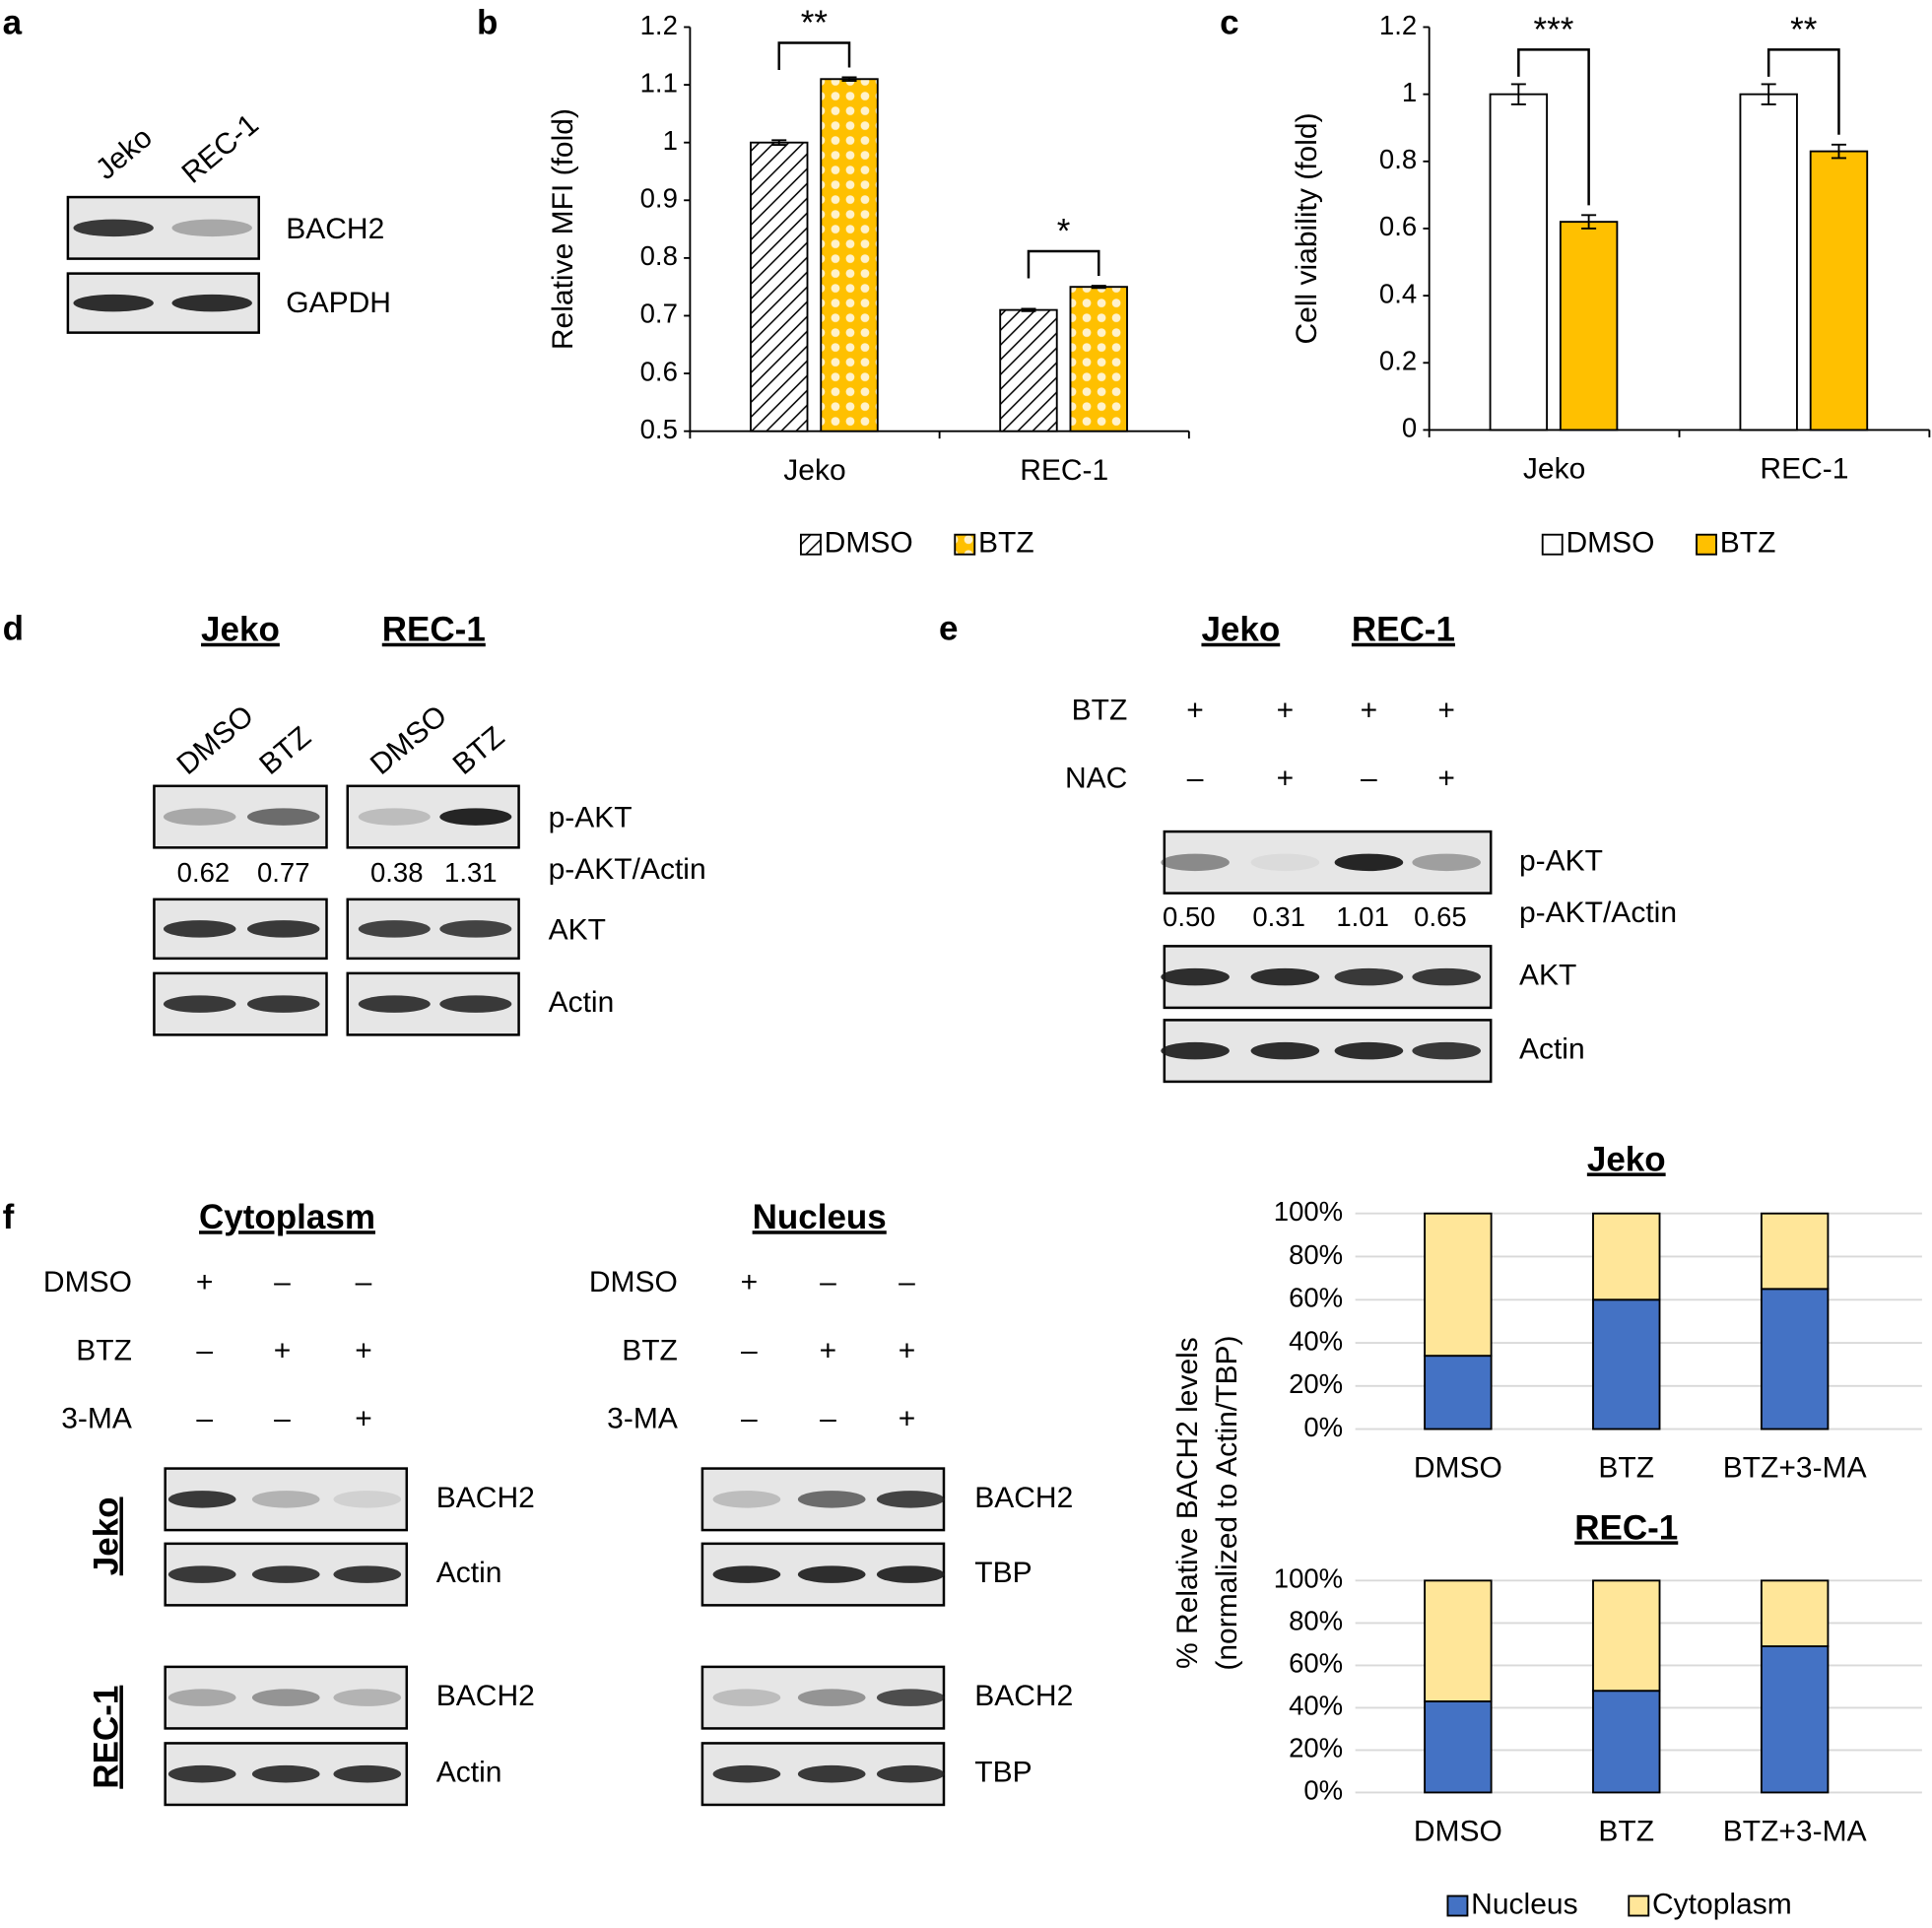  Describe the element at coordinates (487, 22) in the screenshot. I see `panel-label: b` at that location.